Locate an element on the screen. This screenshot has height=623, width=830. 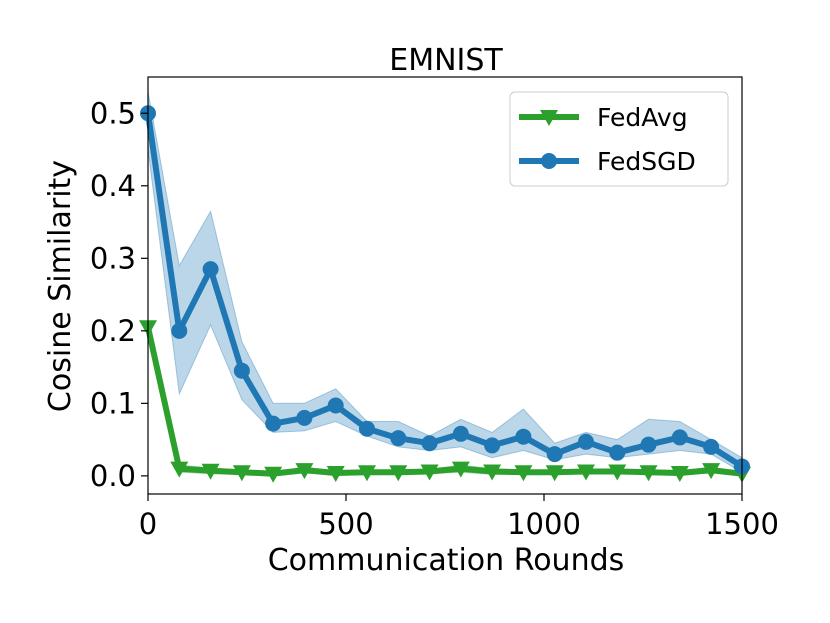
x-axis-label: Communication Rounds is located at coordinates (446, 560).